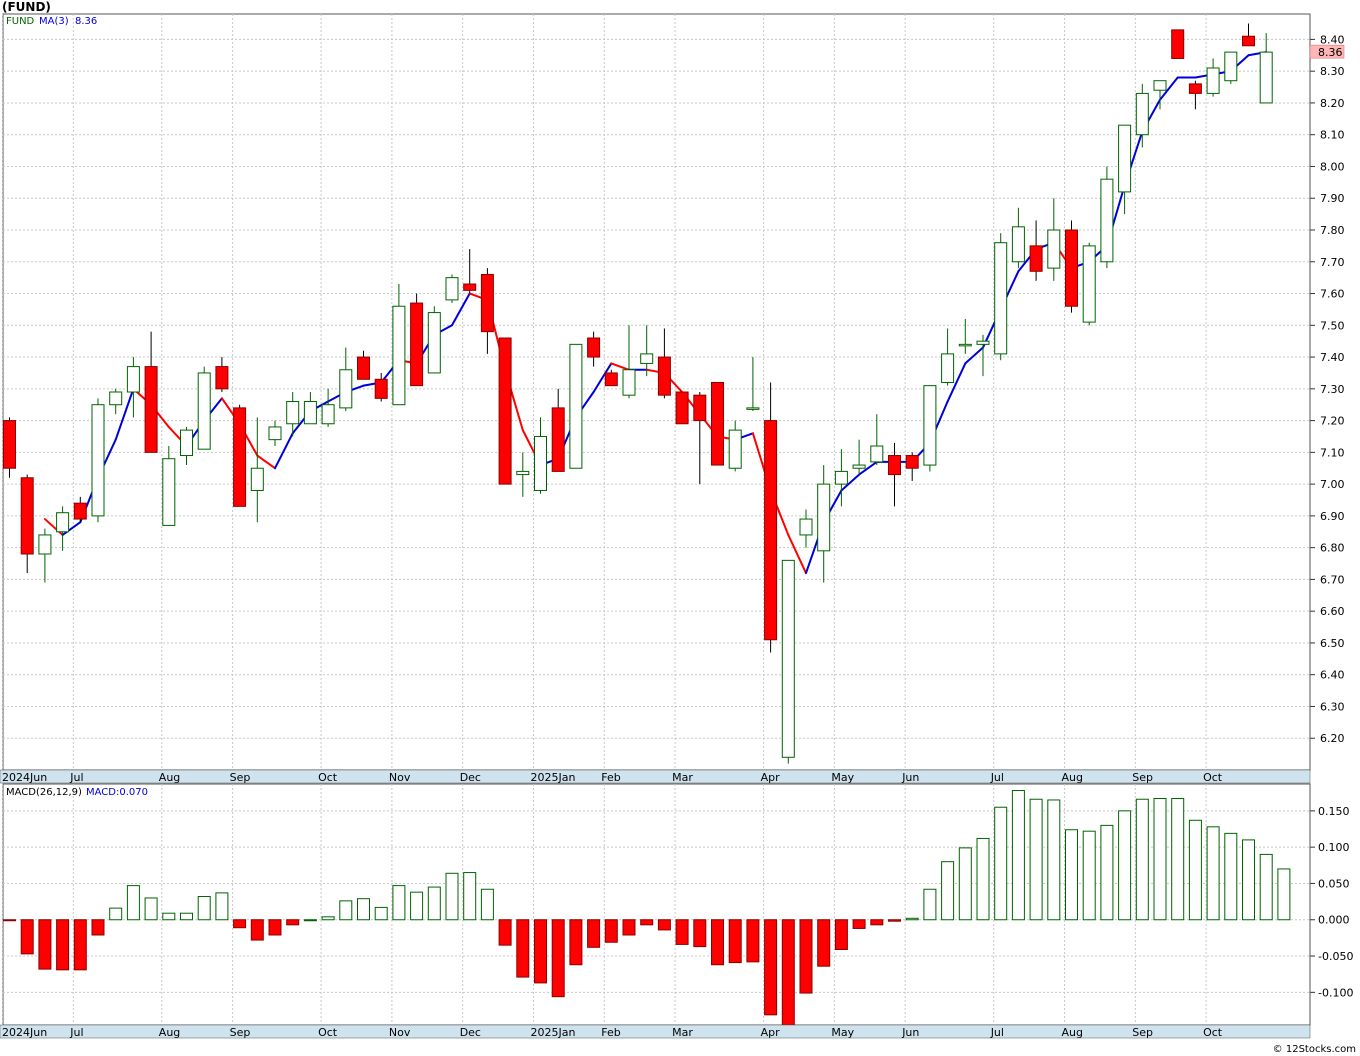 This screenshot has width=1360, height=1056. I want to click on last-price-tag-text: 8.36, so click(1330, 52).